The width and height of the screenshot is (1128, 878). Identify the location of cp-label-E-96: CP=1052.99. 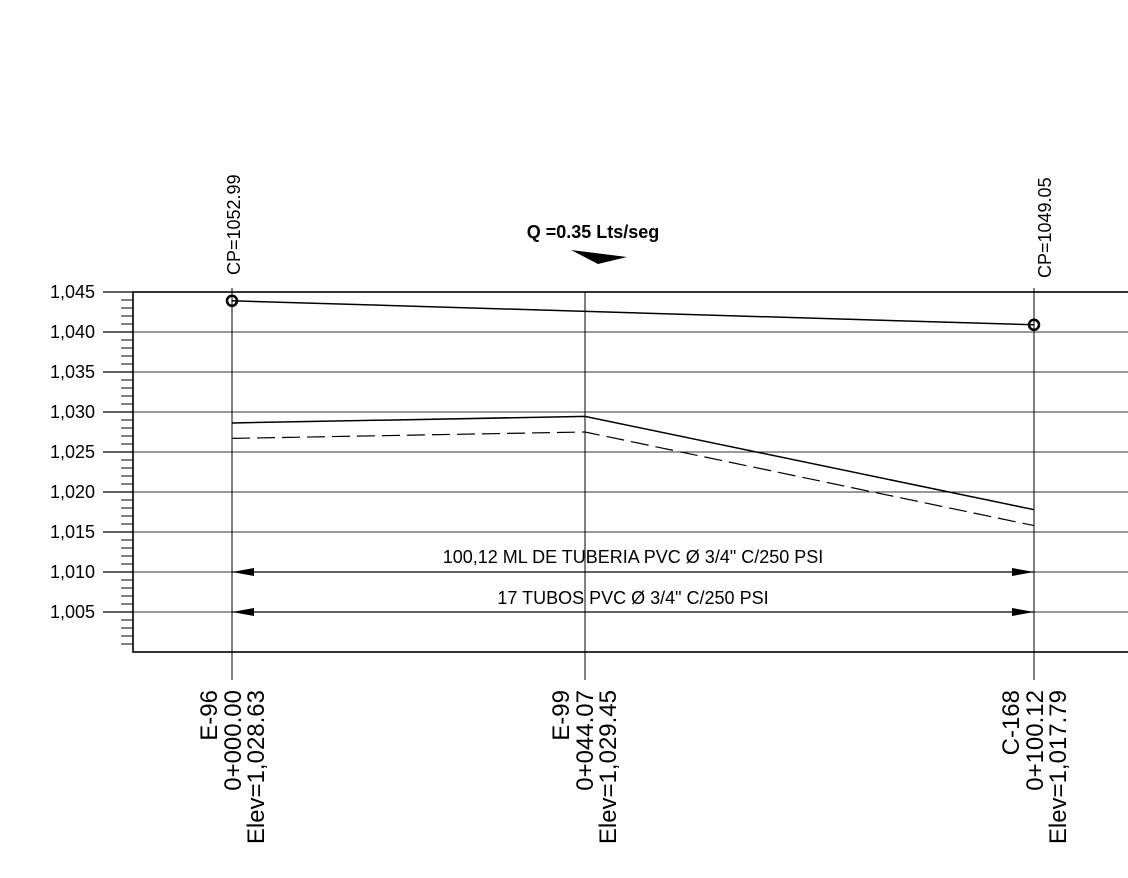
(234, 224).